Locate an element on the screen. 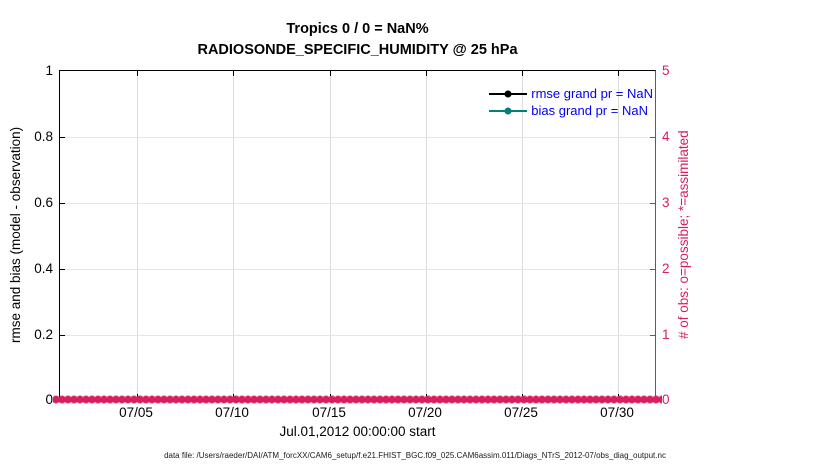 Image resolution: width=830 pixels, height=470 pixels. left-y-tick-label: 1 is located at coordinates (49, 70).